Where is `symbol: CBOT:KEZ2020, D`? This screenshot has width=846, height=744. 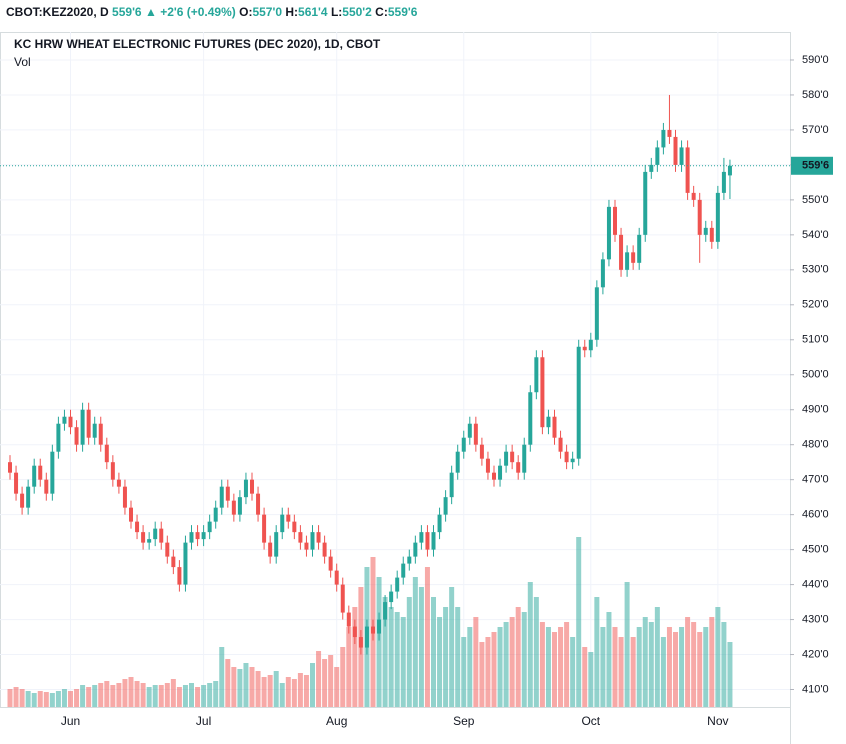
symbol: CBOT:KEZ2020, D is located at coordinates (57, 12).